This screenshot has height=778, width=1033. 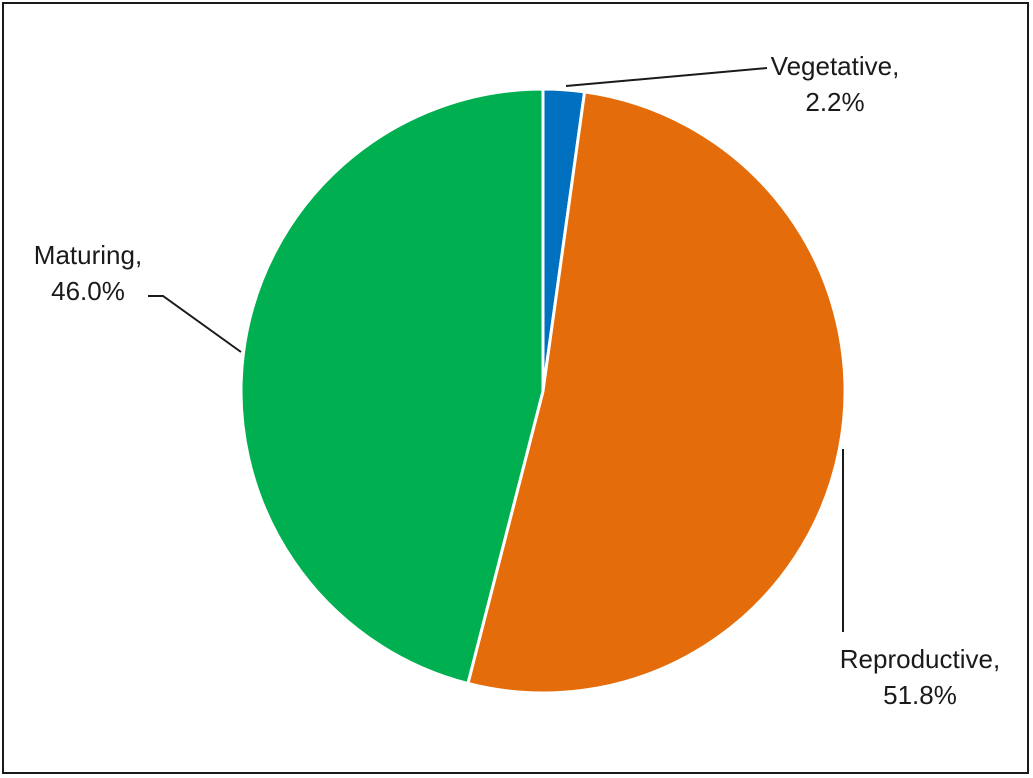 I want to click on data-label-reproductive-value: 51.8%, so click(x=920, y=695).